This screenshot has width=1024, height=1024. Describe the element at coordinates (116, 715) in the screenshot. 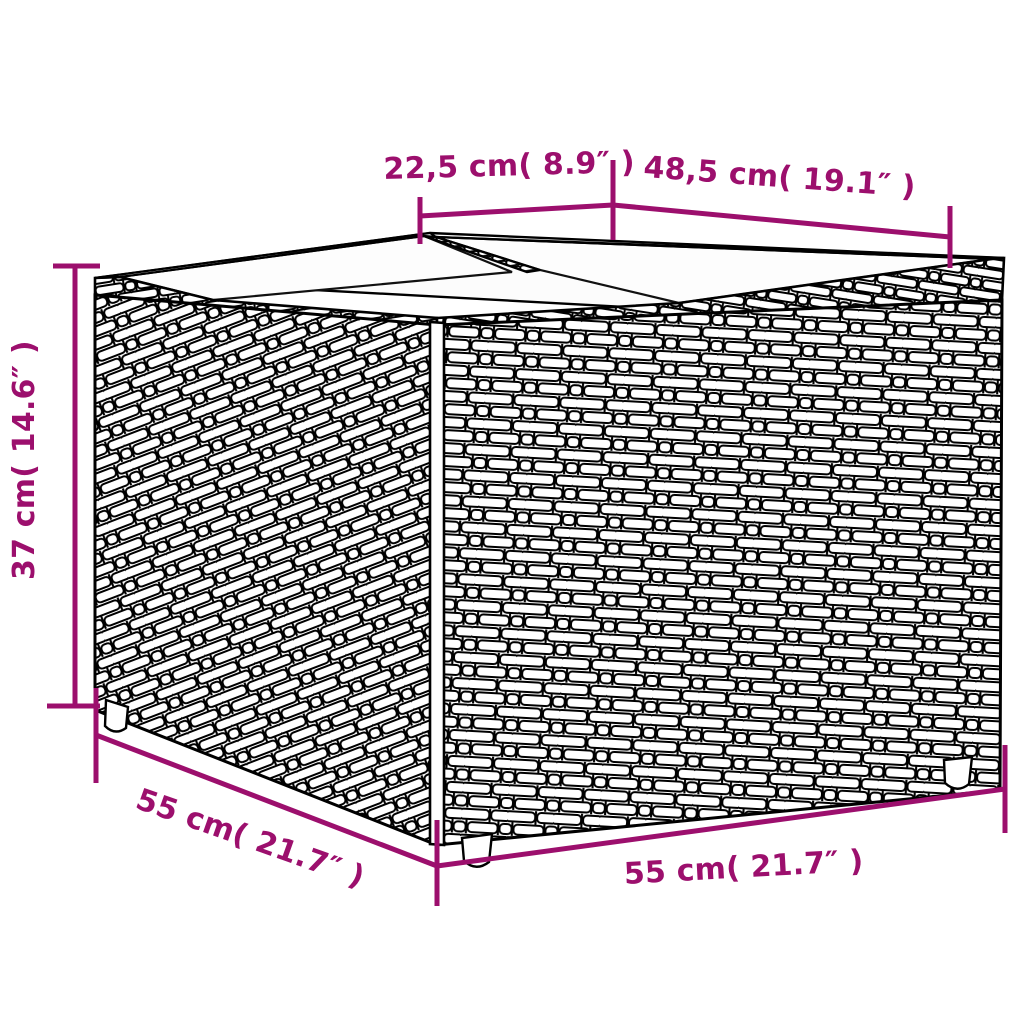

I see `foot-back-left` at that location.